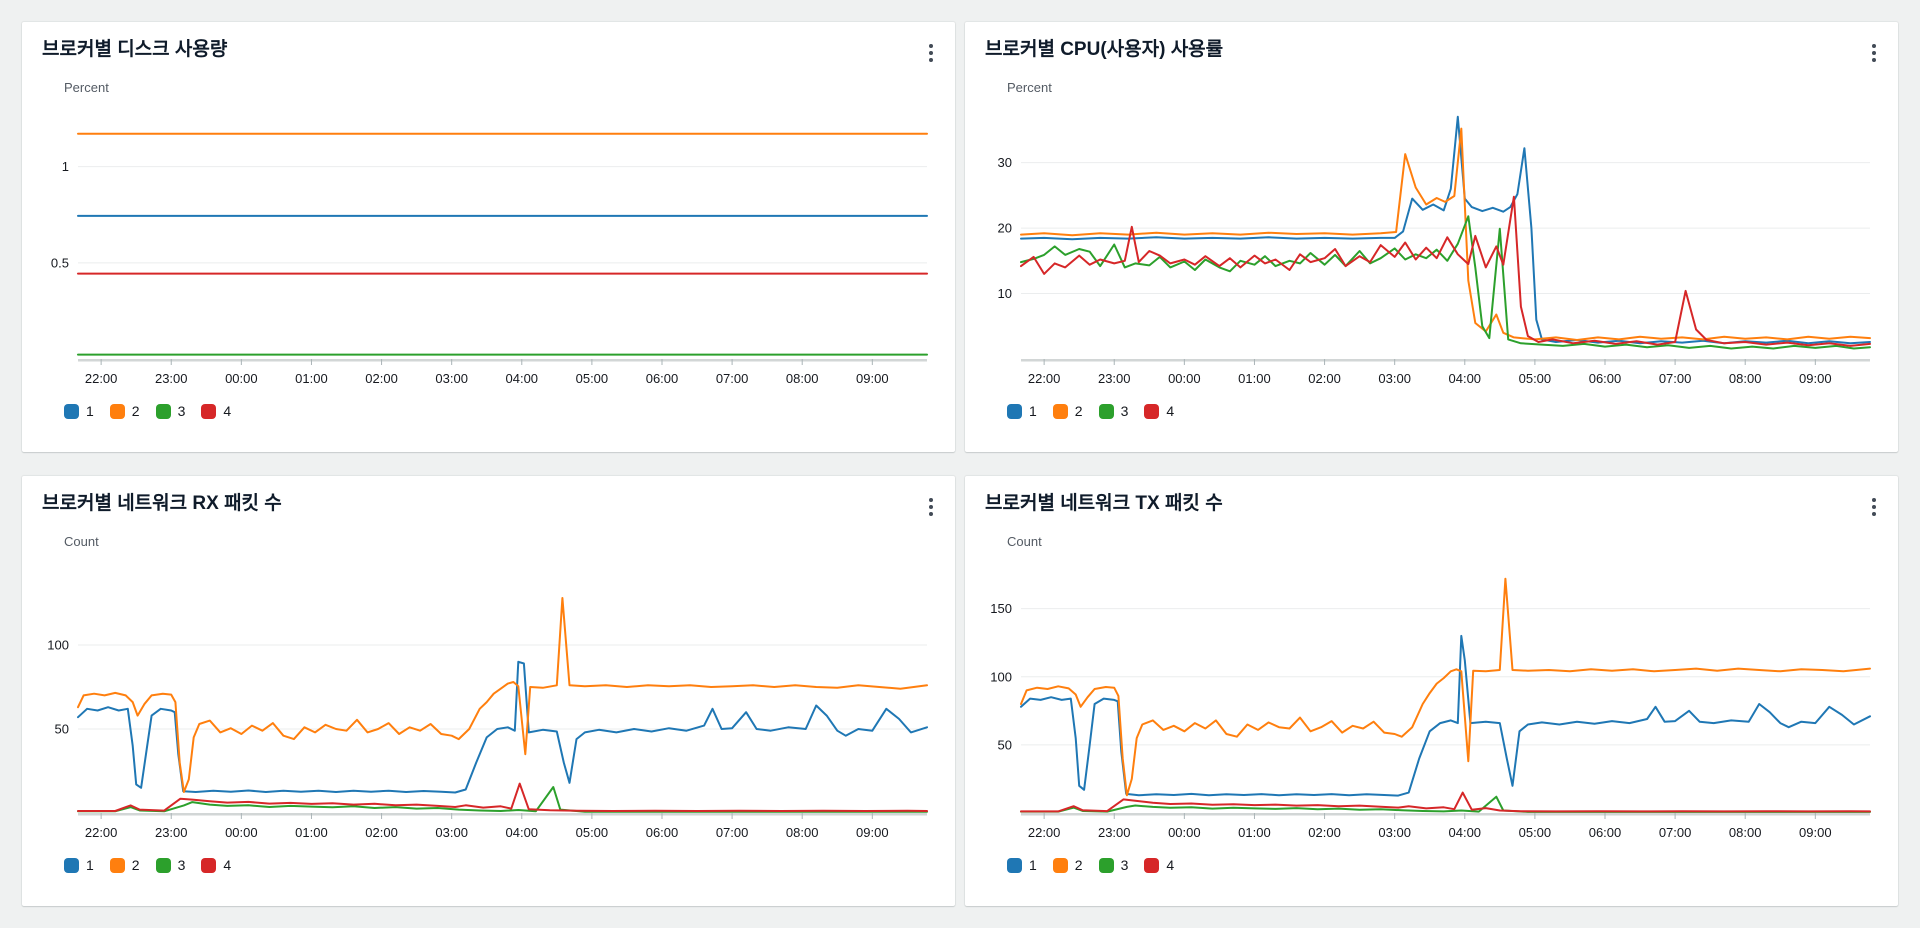  What do you see at coordinates (1431, 498) in the screenshot?
I see `widget-header: 브로커별 네트워크 TX 패킷 수` at bounding box center [1431, 498].